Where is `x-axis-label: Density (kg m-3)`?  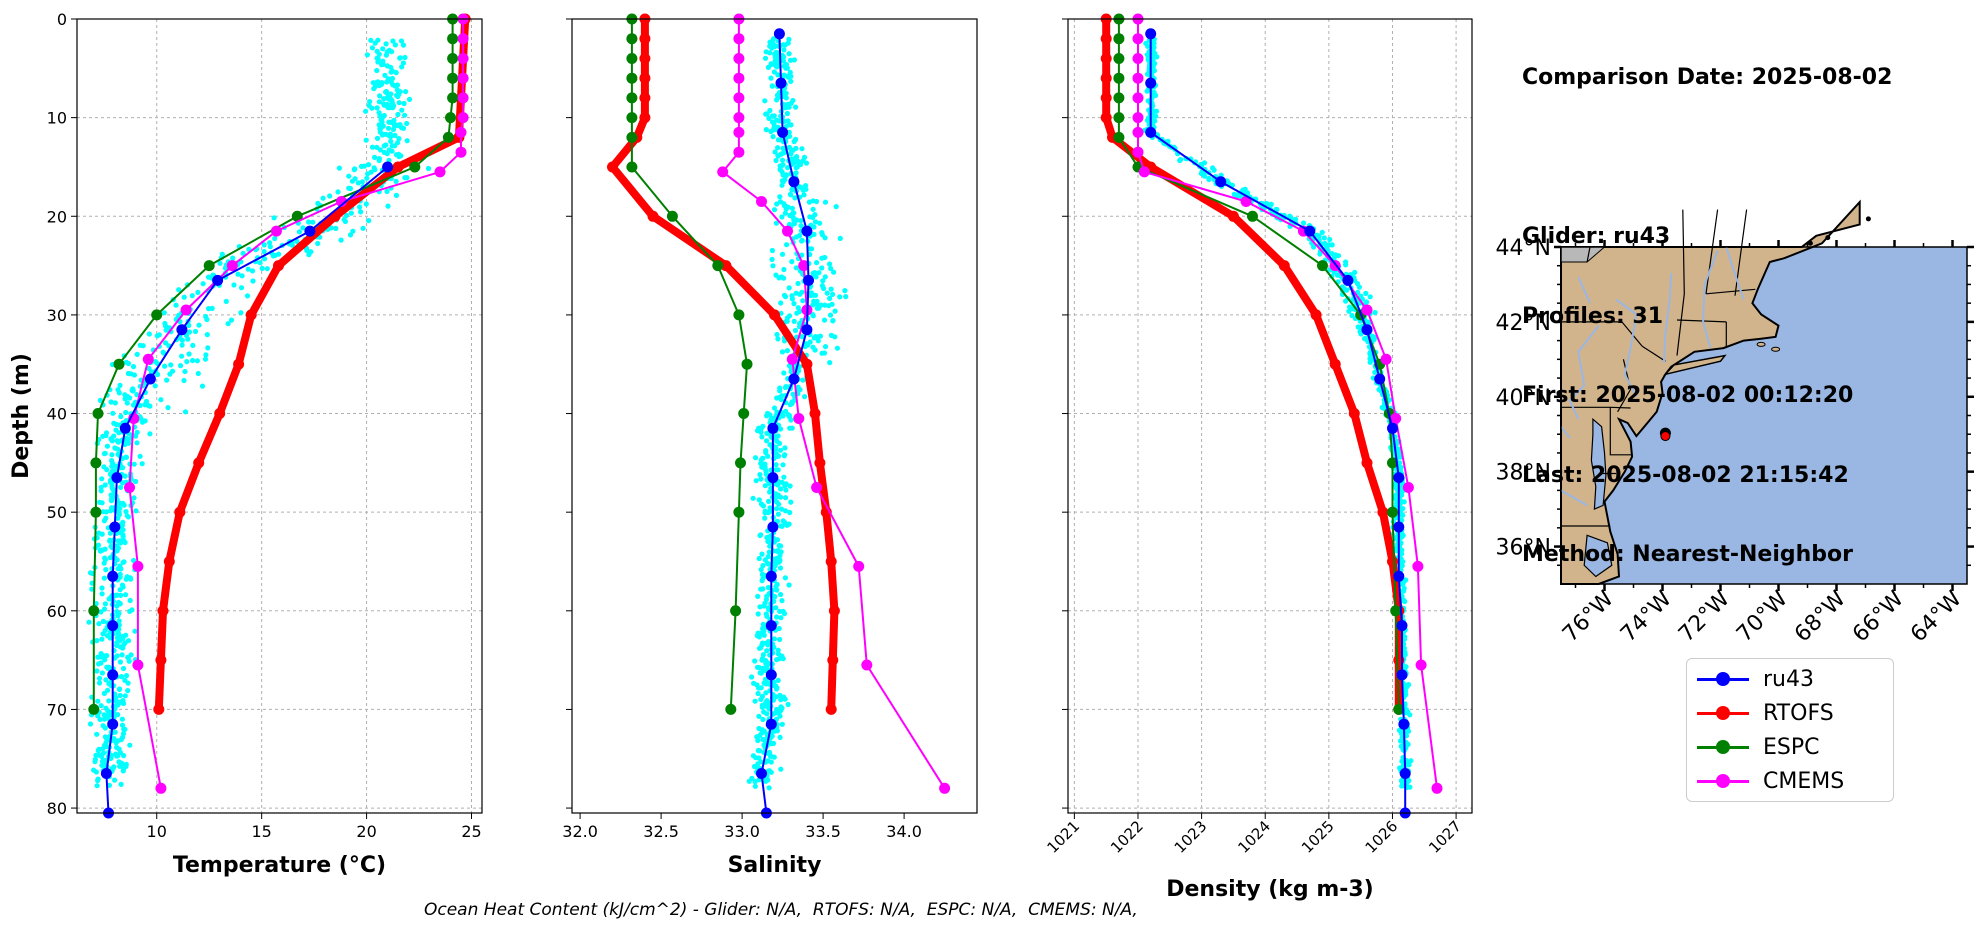
x-axis-label: Density (kg m-3) is located at coordinates (1270, 889).